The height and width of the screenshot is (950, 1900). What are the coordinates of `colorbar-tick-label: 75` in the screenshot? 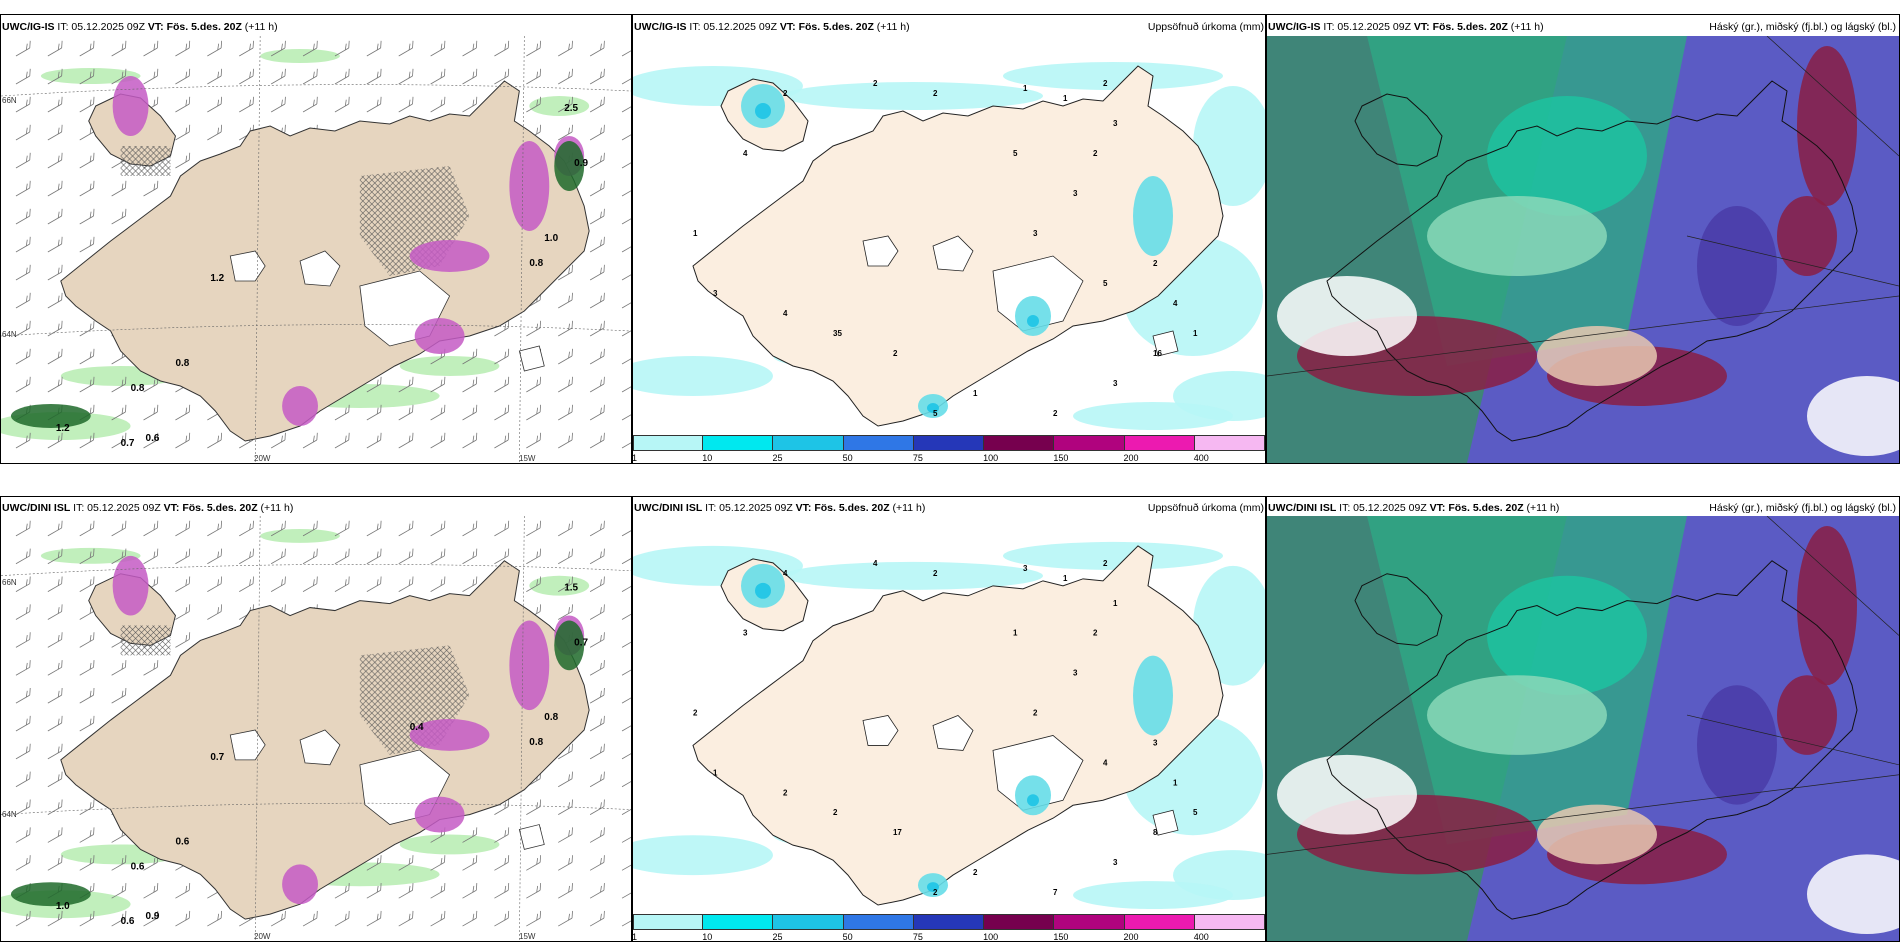 It's located at (917, 458).